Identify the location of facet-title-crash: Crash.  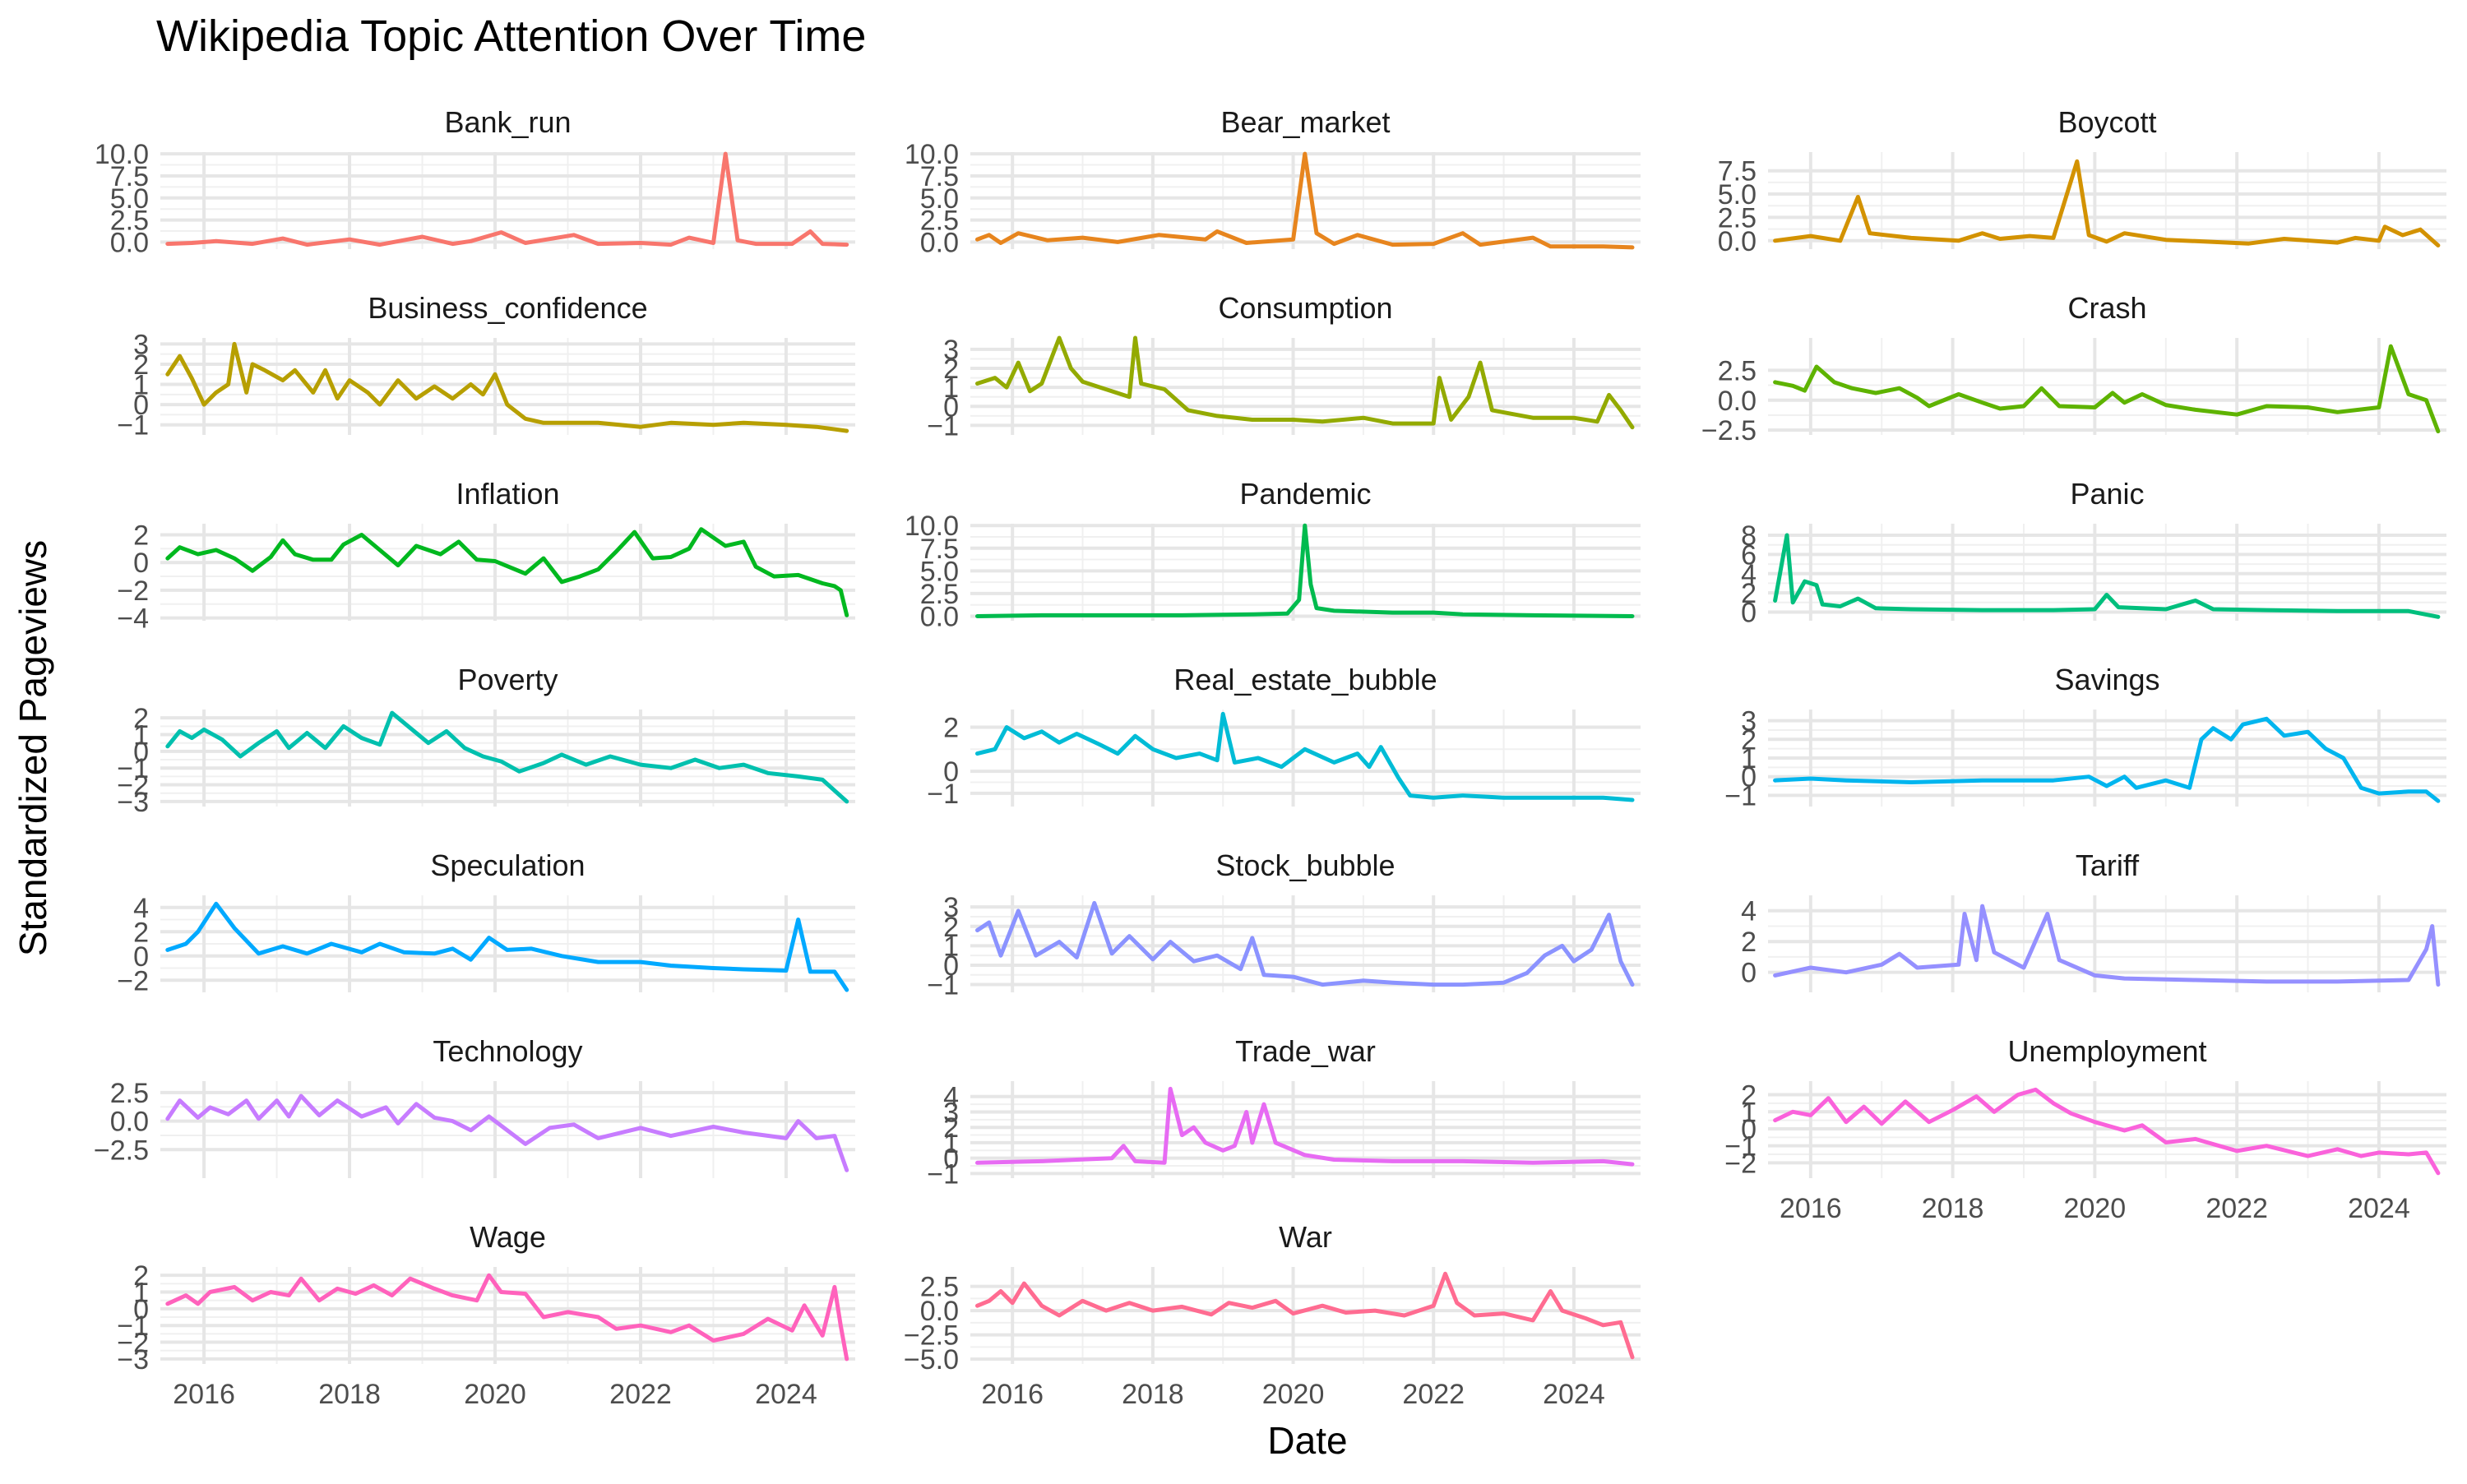
(2107, 308).